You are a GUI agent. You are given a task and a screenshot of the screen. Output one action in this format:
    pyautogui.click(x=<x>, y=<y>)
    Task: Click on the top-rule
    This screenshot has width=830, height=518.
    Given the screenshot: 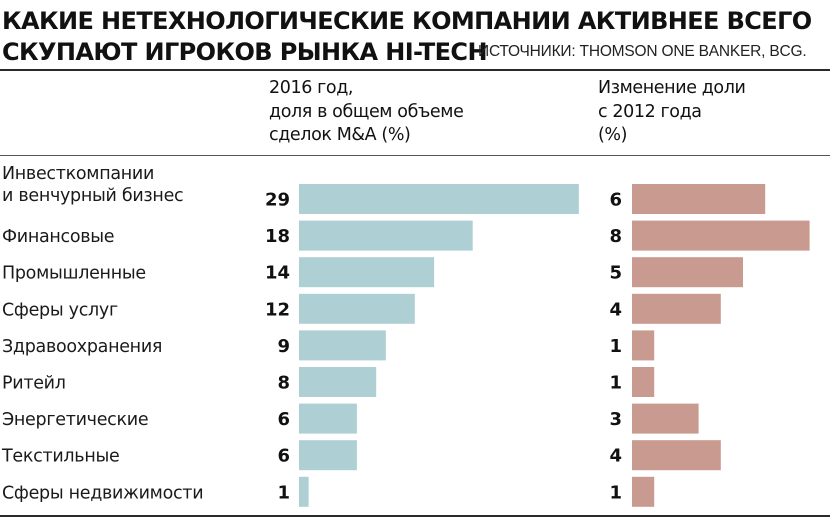 What is the action you would take?
    pyautogui.click(x=415, y=70)
    